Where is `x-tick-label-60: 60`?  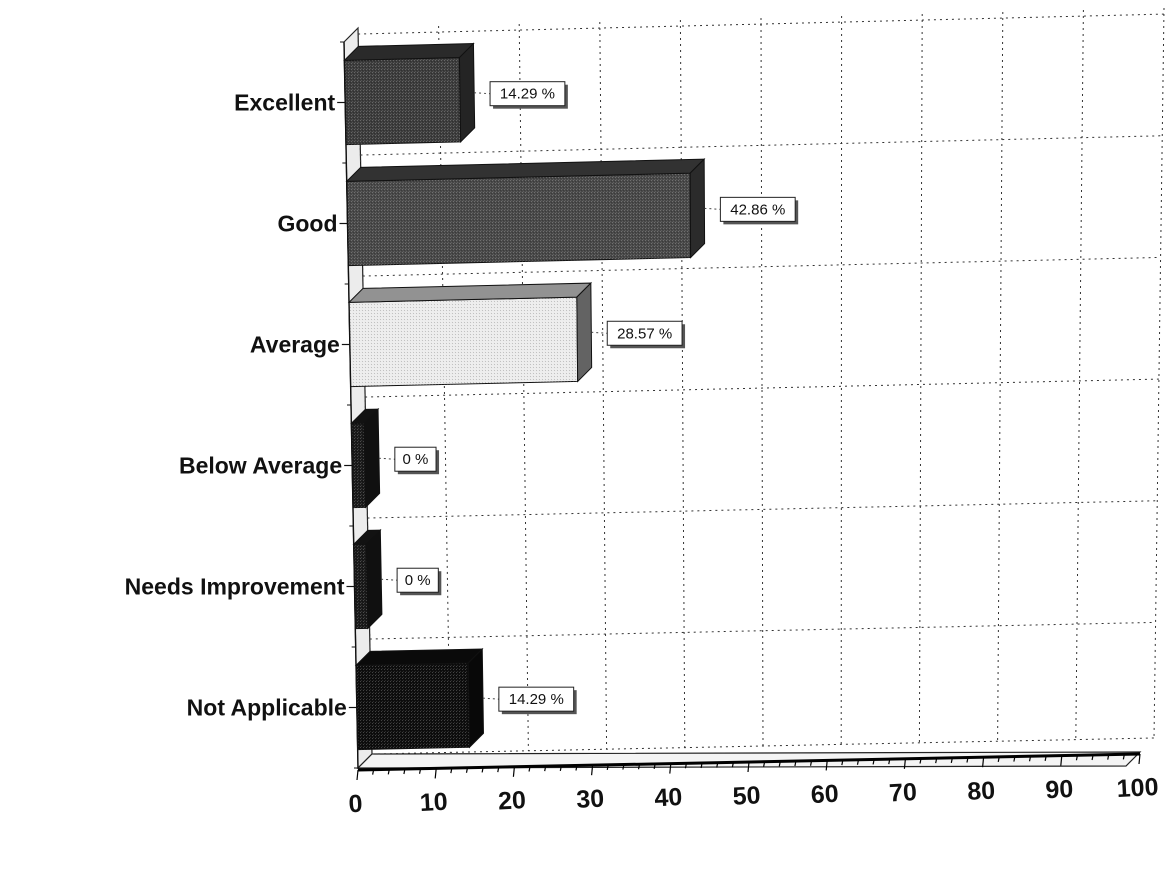 x-tick-label-60: 60 is located at coordinates (824, 794).